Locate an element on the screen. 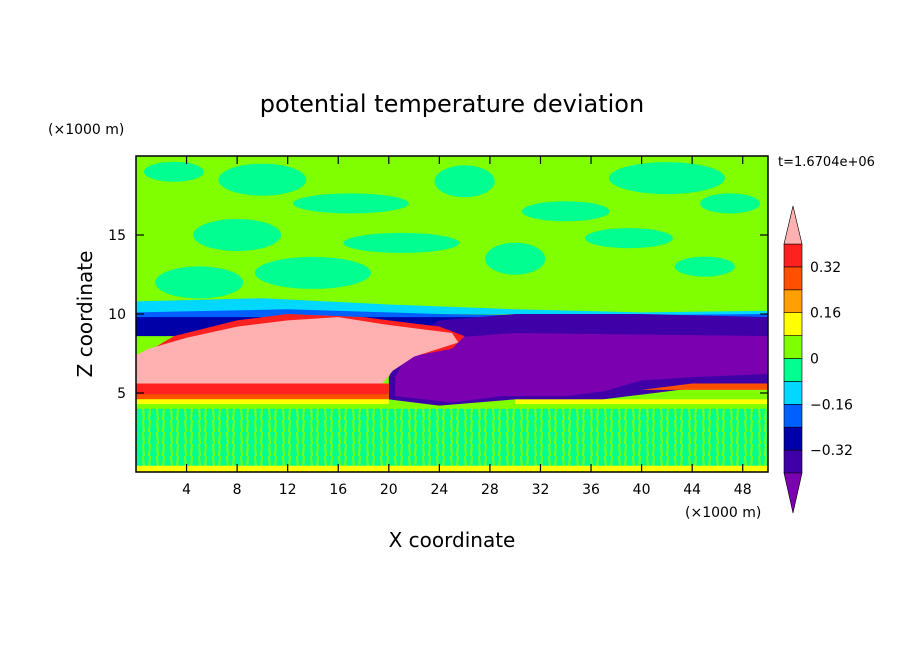 The height and width of the screenshot is (654, 904). colorbar-extend-max is located at coordinates (793, 225).